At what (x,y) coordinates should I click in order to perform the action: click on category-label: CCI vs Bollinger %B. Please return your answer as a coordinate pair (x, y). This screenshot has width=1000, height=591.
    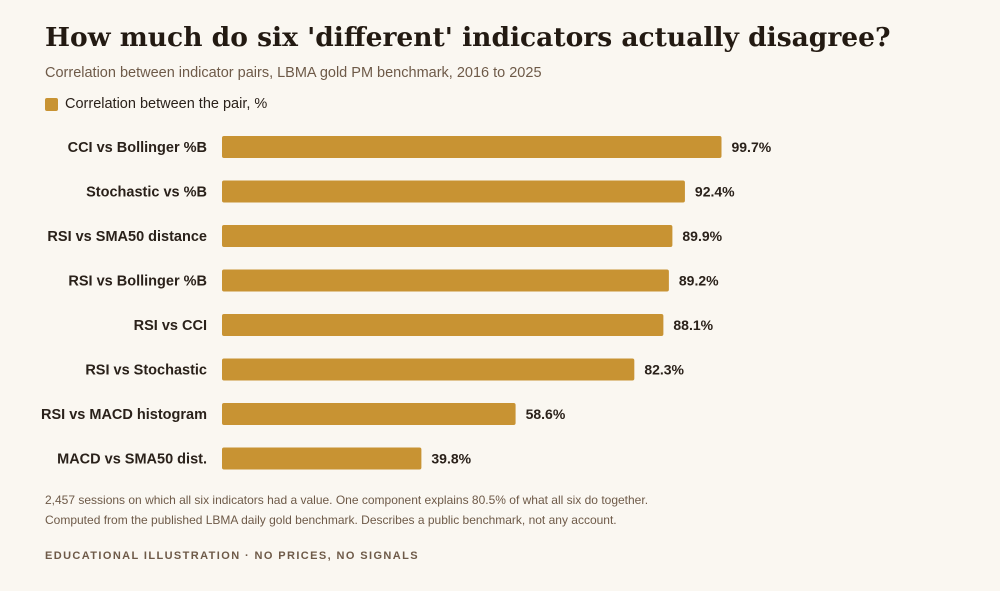
    Looking at the image, I should click on (137, 148).